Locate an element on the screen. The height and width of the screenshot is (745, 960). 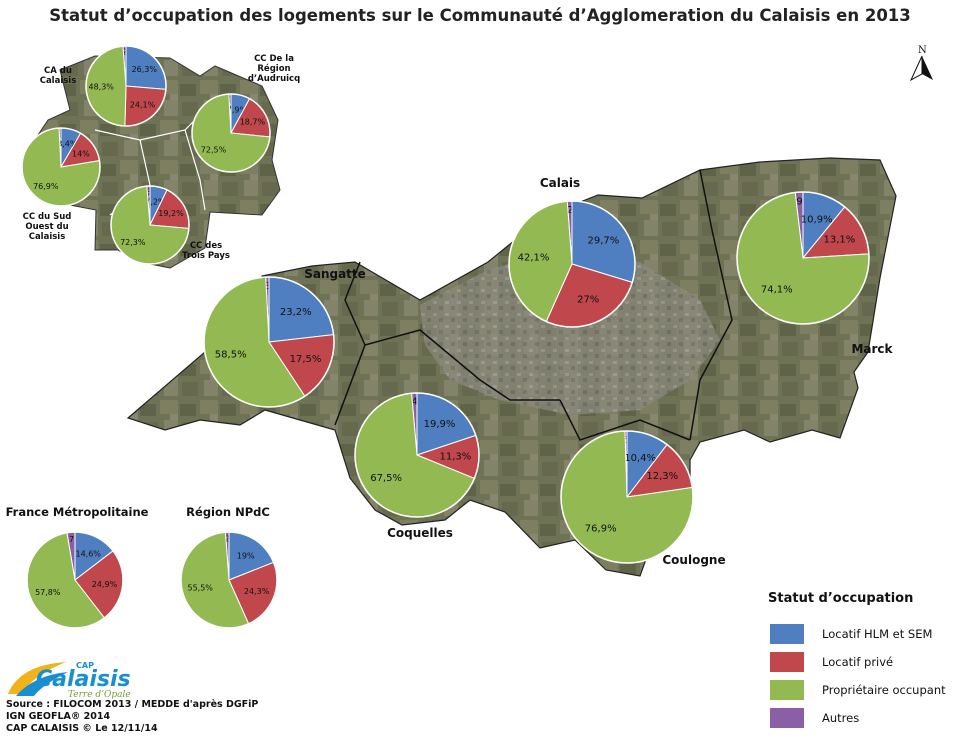
pie-label-autres: 2,7% is located at coordinates (71, 539).